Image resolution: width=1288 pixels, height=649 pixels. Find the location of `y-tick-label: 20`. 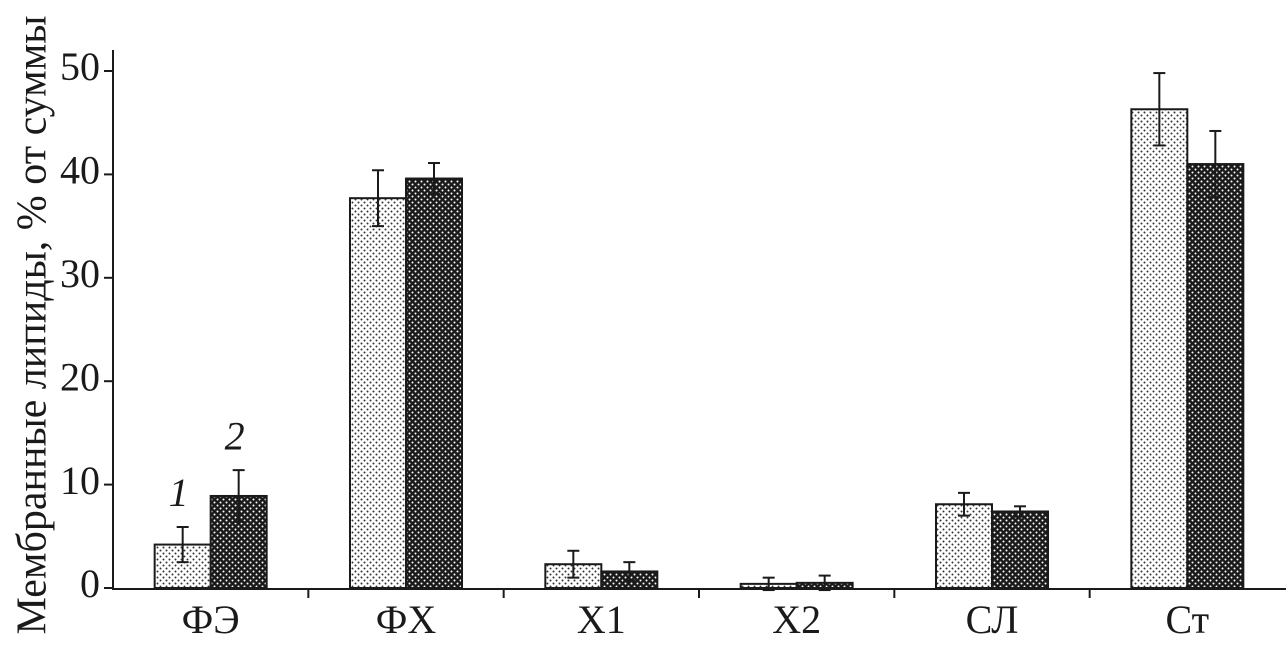

y-tick-label: 20 is located at coordinates (80, 376).